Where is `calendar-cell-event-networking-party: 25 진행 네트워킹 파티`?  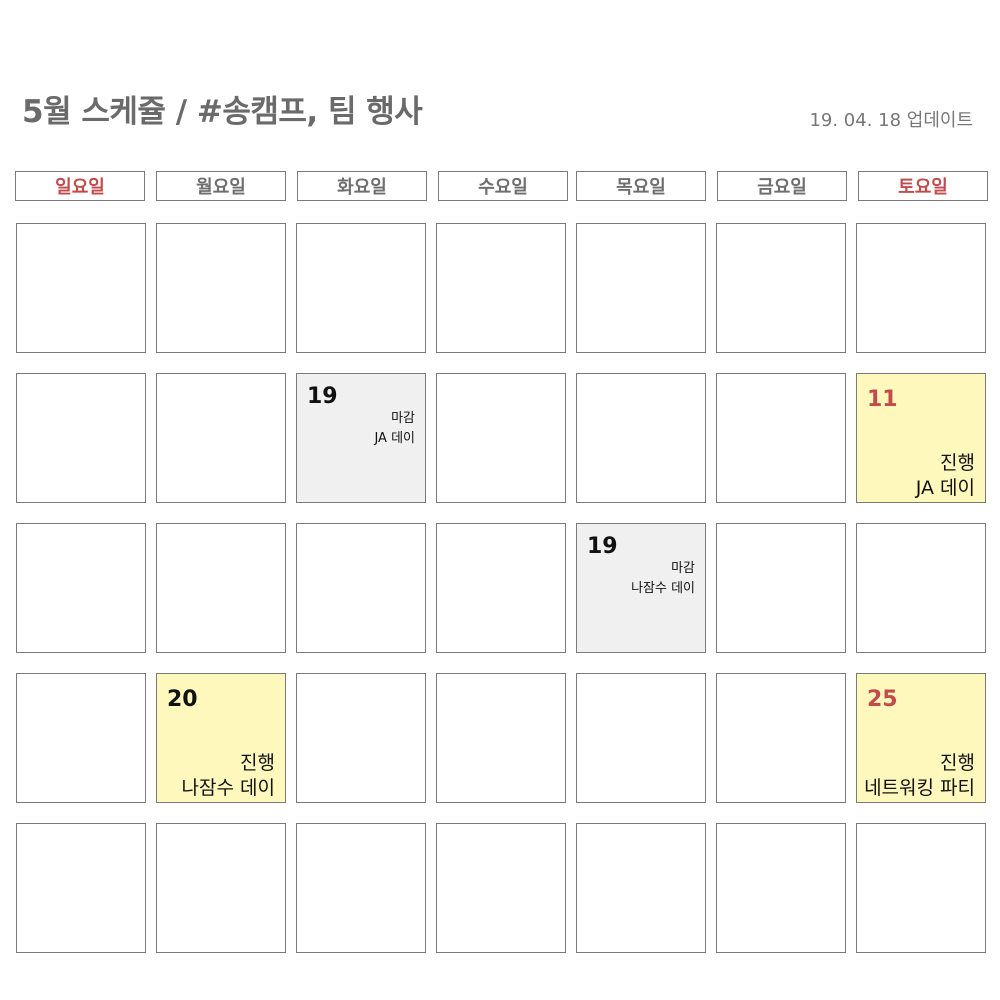 calendar-cell-event-networking-party: 25 진행 네트워킹 파티 is located at coordinates (921, 738).